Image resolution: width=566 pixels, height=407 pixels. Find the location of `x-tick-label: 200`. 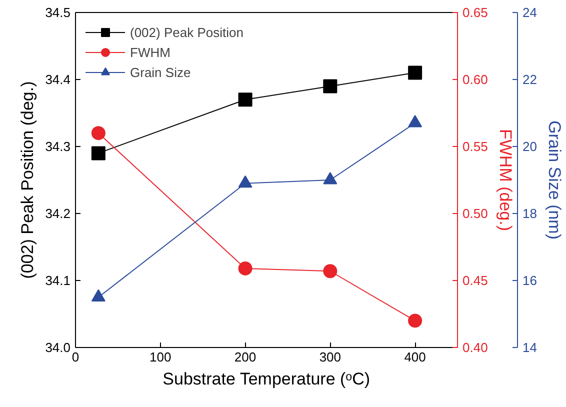

x-tick-label: 200 is located at coordinates (245, 357).